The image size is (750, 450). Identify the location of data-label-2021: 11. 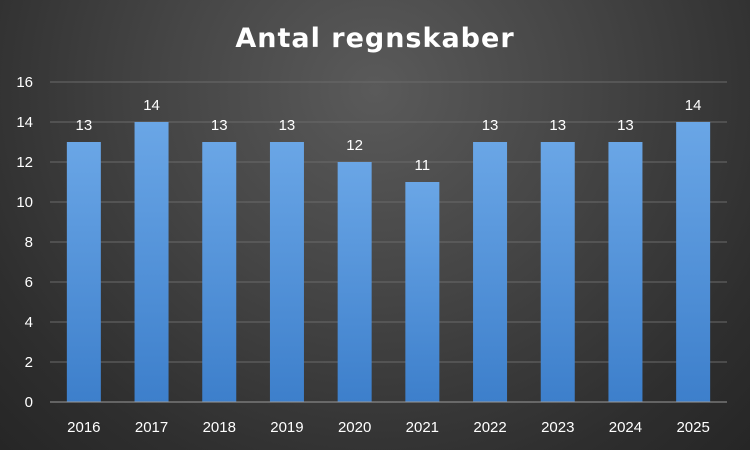
(423, 165).